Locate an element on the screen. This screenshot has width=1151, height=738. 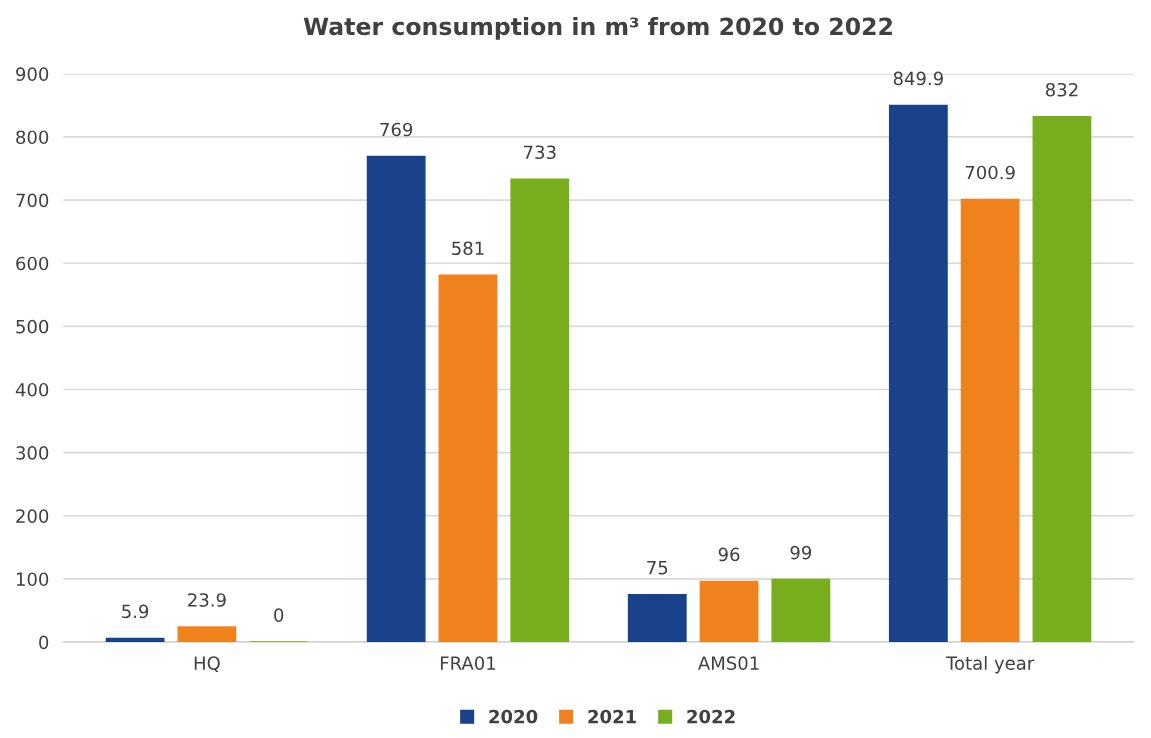
data-label: 96 is located at coordinates (729, 554).